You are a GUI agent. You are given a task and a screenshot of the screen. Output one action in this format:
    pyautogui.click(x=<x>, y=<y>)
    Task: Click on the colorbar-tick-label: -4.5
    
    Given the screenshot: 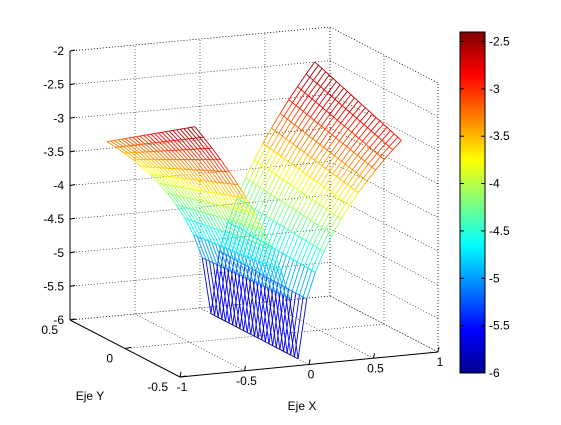 What is the action you would take?
    pyautogui.click(x=499, y=231)
    